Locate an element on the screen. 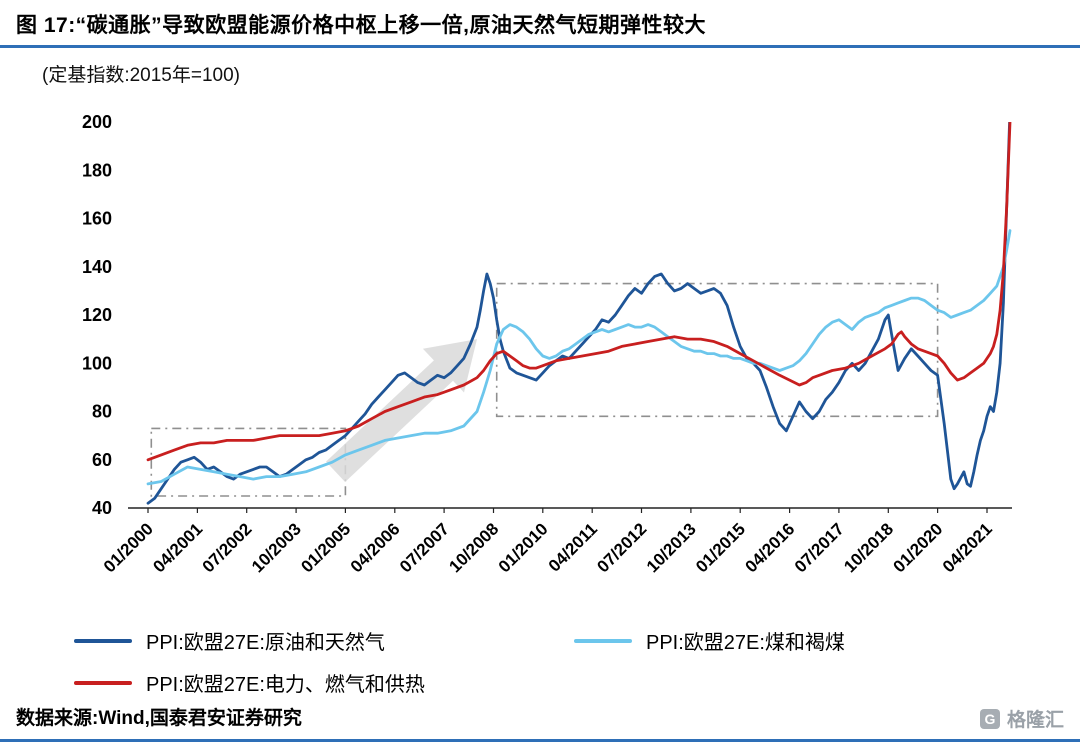 The image size is (1080, 742). legend-swatch-oil-gas is located at coordinates (103, 640).